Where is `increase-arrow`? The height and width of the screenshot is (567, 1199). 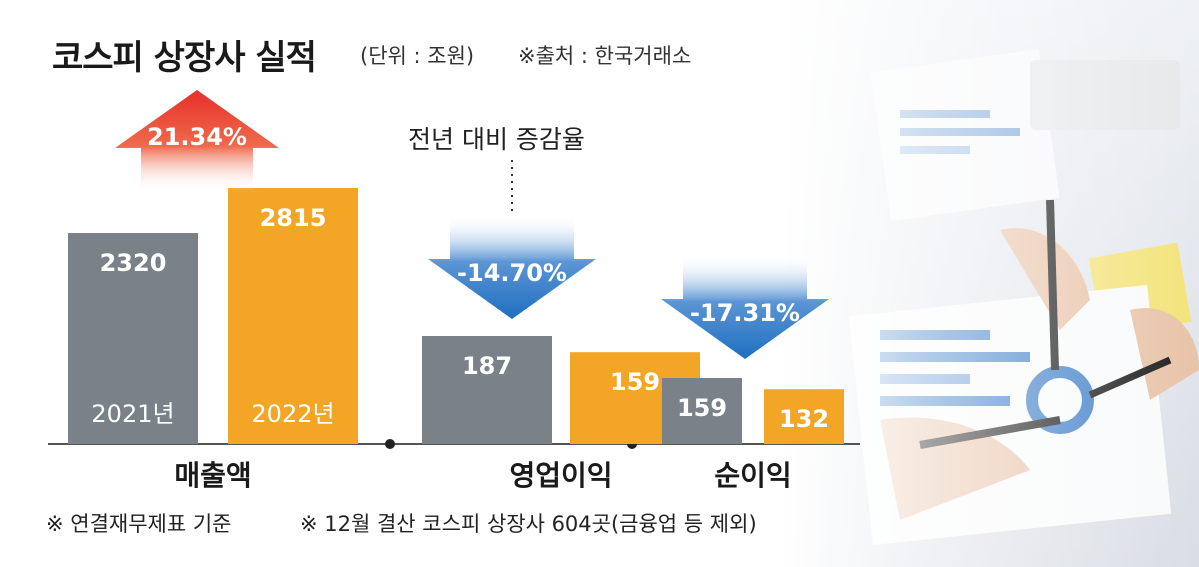 increase-arrow is located at coordinates (197, 141).